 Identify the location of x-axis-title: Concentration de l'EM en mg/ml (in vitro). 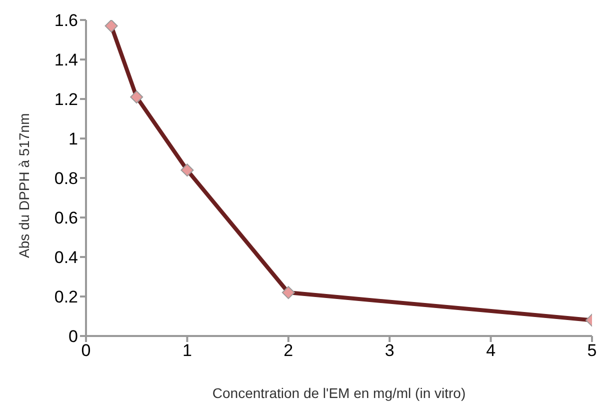
(339, 393).